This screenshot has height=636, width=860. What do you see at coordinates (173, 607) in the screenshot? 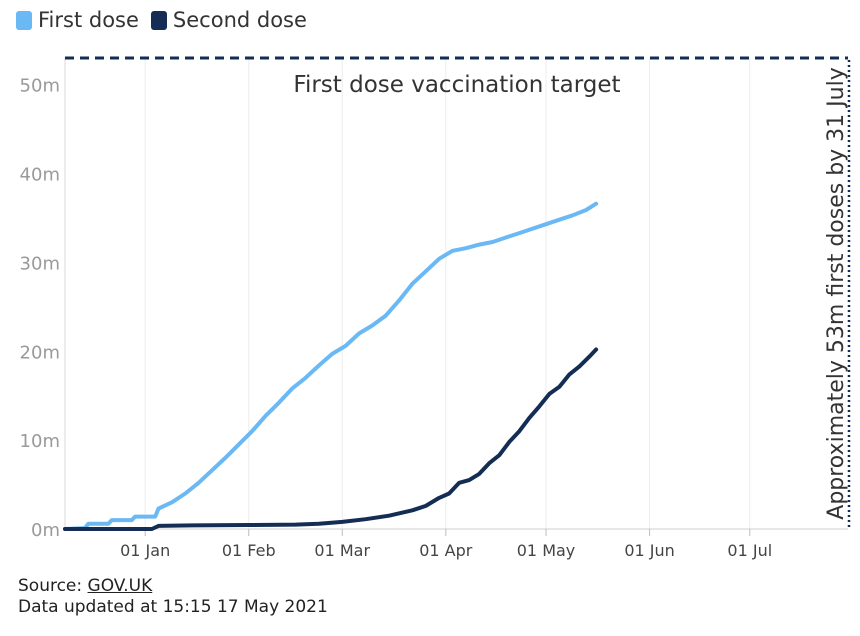
I see `updated-line: Data updated at 15:15 17 May 2021` at bounding box center [173, 607].